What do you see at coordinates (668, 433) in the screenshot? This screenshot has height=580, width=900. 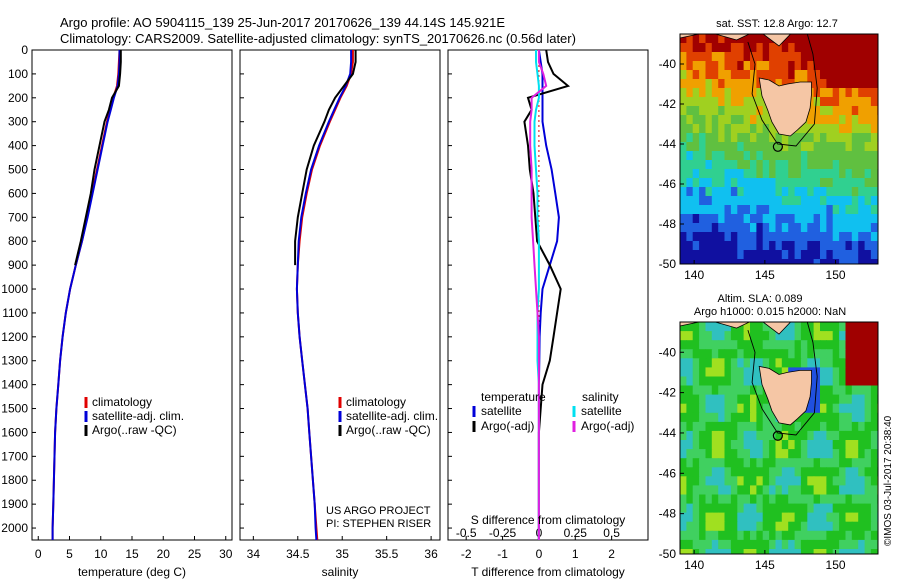 I see `map-y-tick-label: -44` at bounding box center [668, 433].